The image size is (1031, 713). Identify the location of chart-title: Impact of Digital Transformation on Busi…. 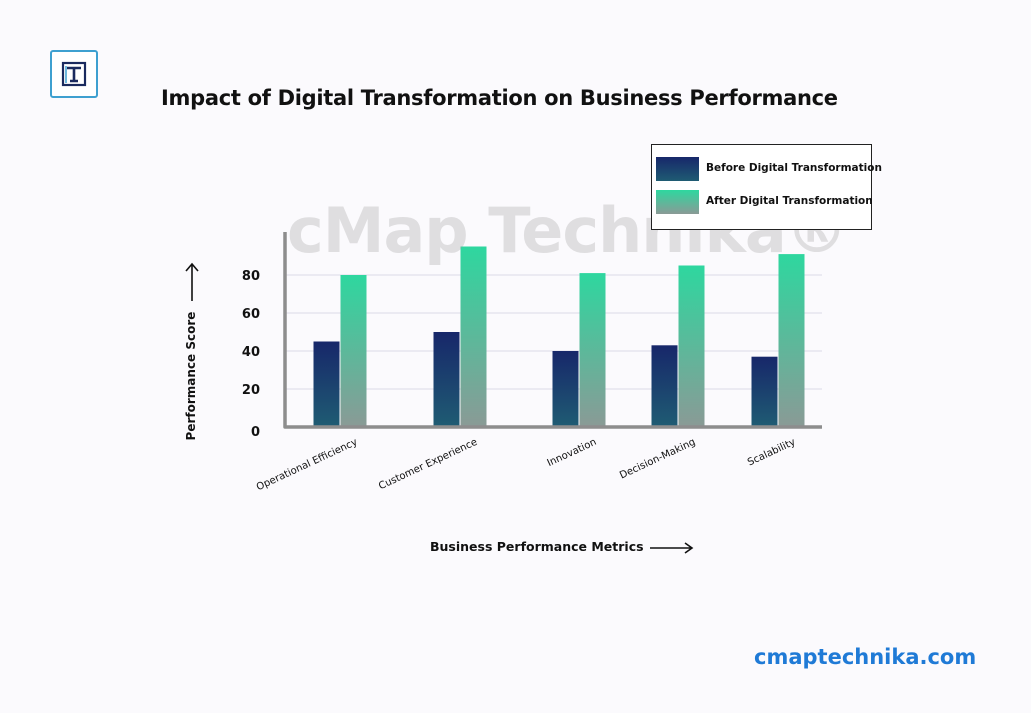
(499, 98).